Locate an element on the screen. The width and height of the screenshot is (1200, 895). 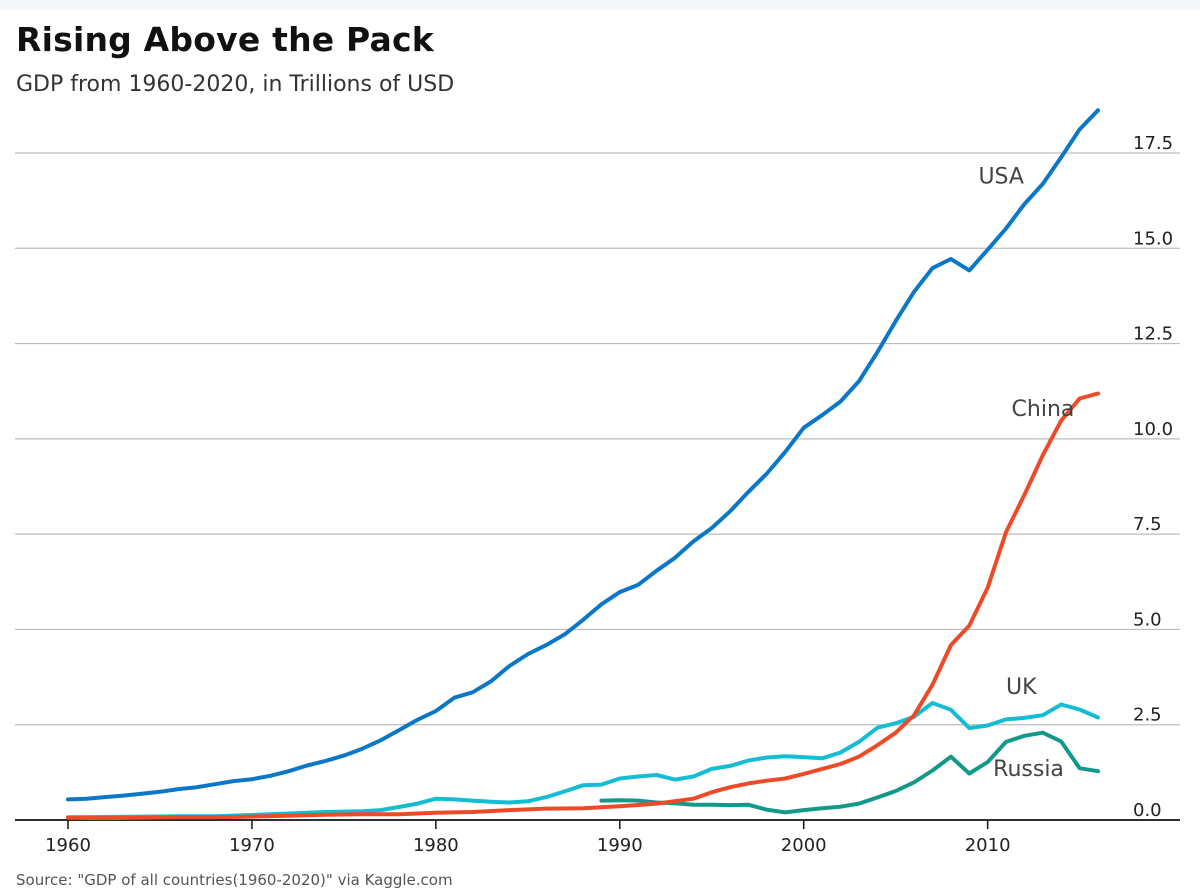
series-line-russia is located at coordinates (849, 772).